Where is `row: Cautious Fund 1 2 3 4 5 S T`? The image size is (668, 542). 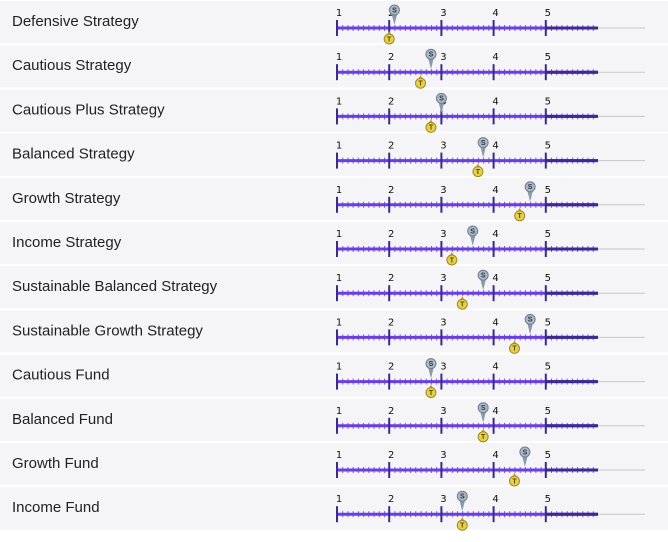
row: Cautious Fund 1 2 3 4 5 S T is located at coordinates (334, 376).